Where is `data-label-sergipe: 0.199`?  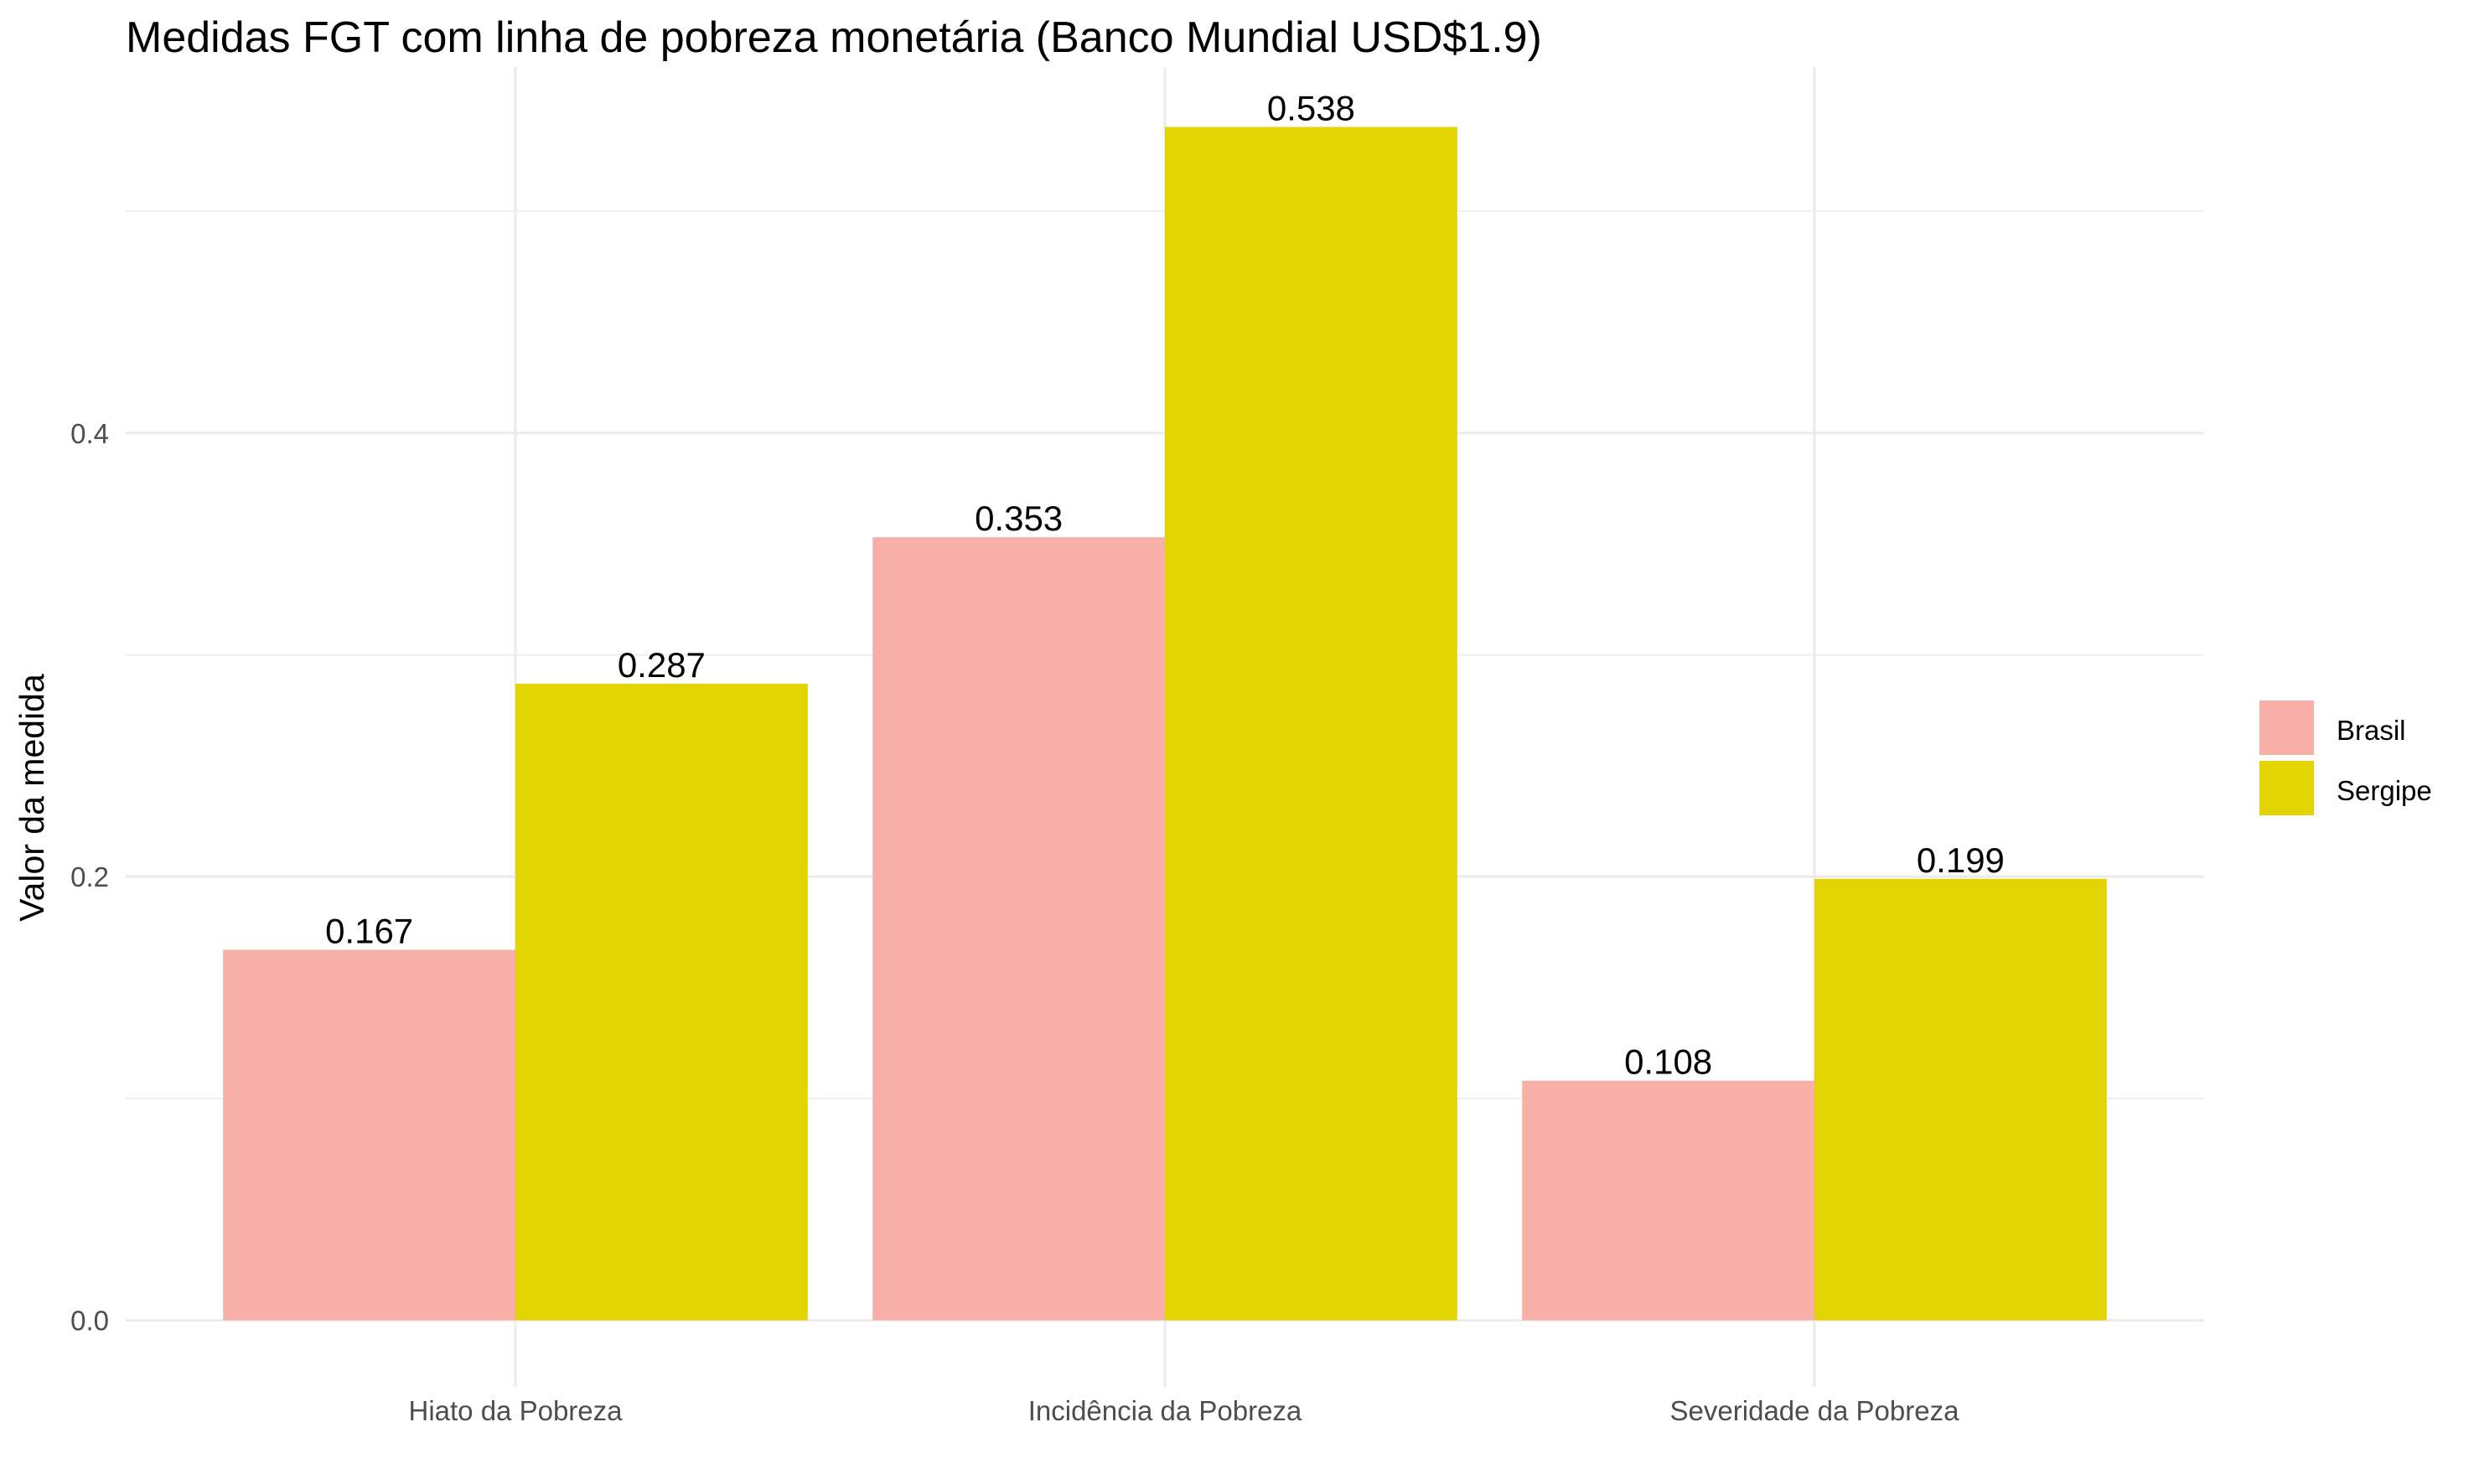
data-label-sergipe: 0.199 is located at coordinates (1961, 860).